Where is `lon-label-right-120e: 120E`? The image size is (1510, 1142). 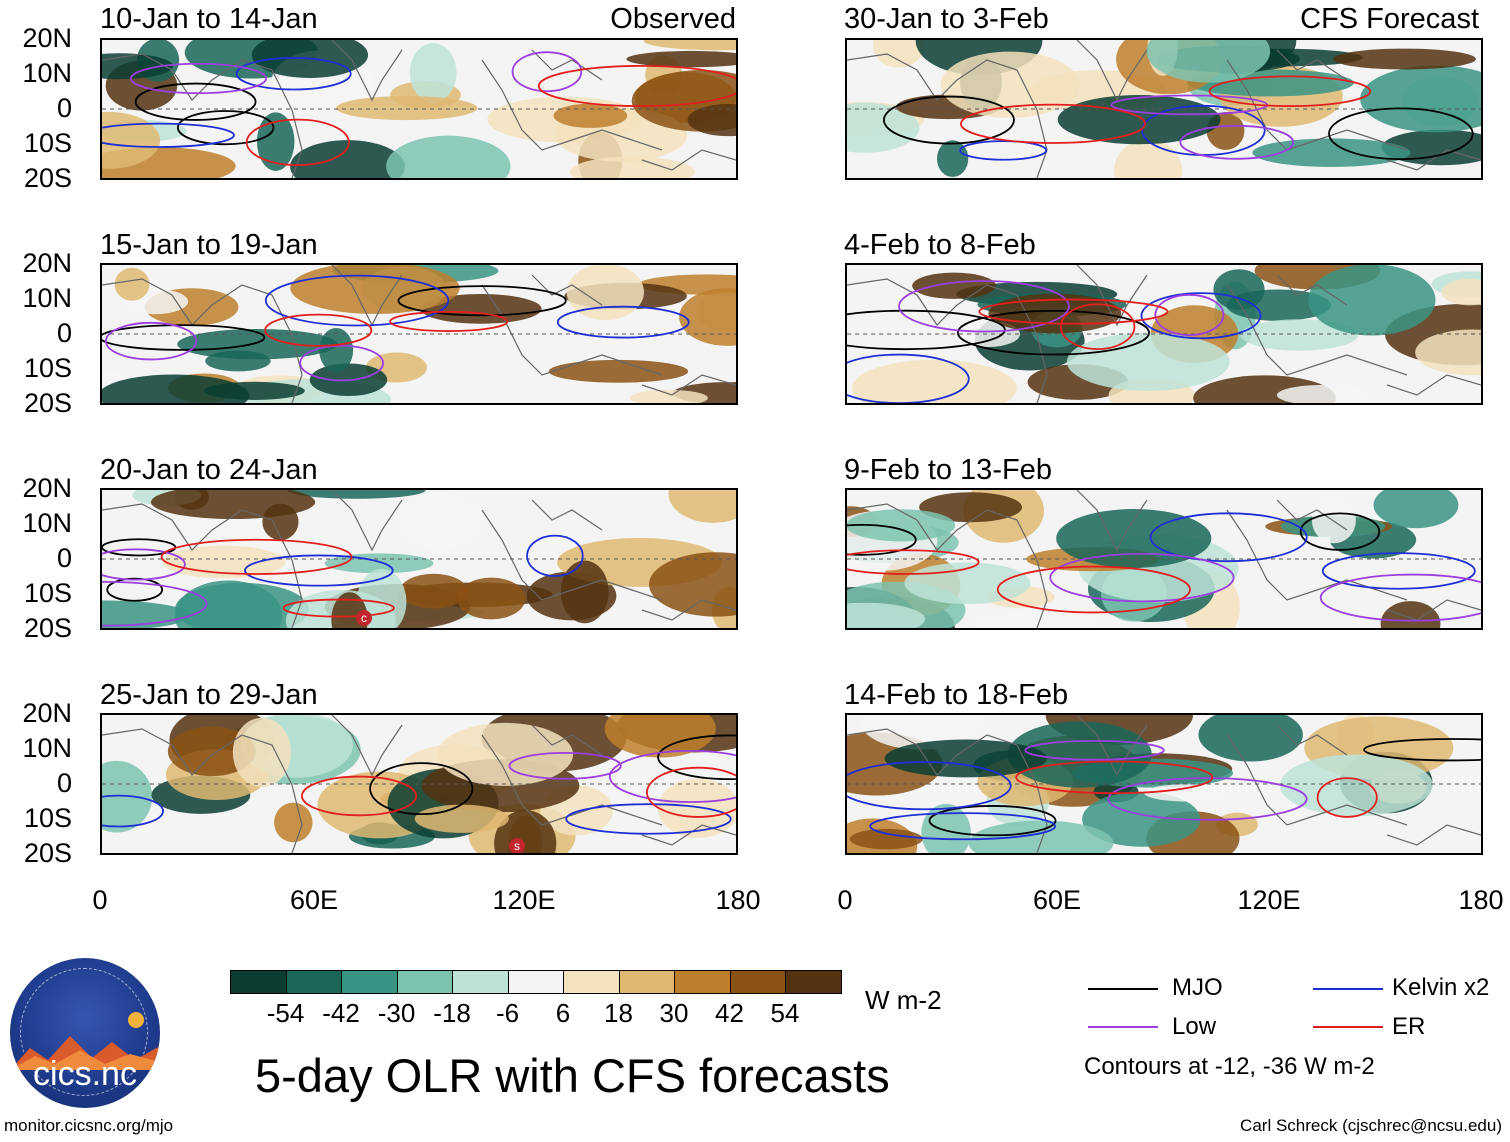 lon-label-right-120e: 120E is located at coordinates (1269, 900).